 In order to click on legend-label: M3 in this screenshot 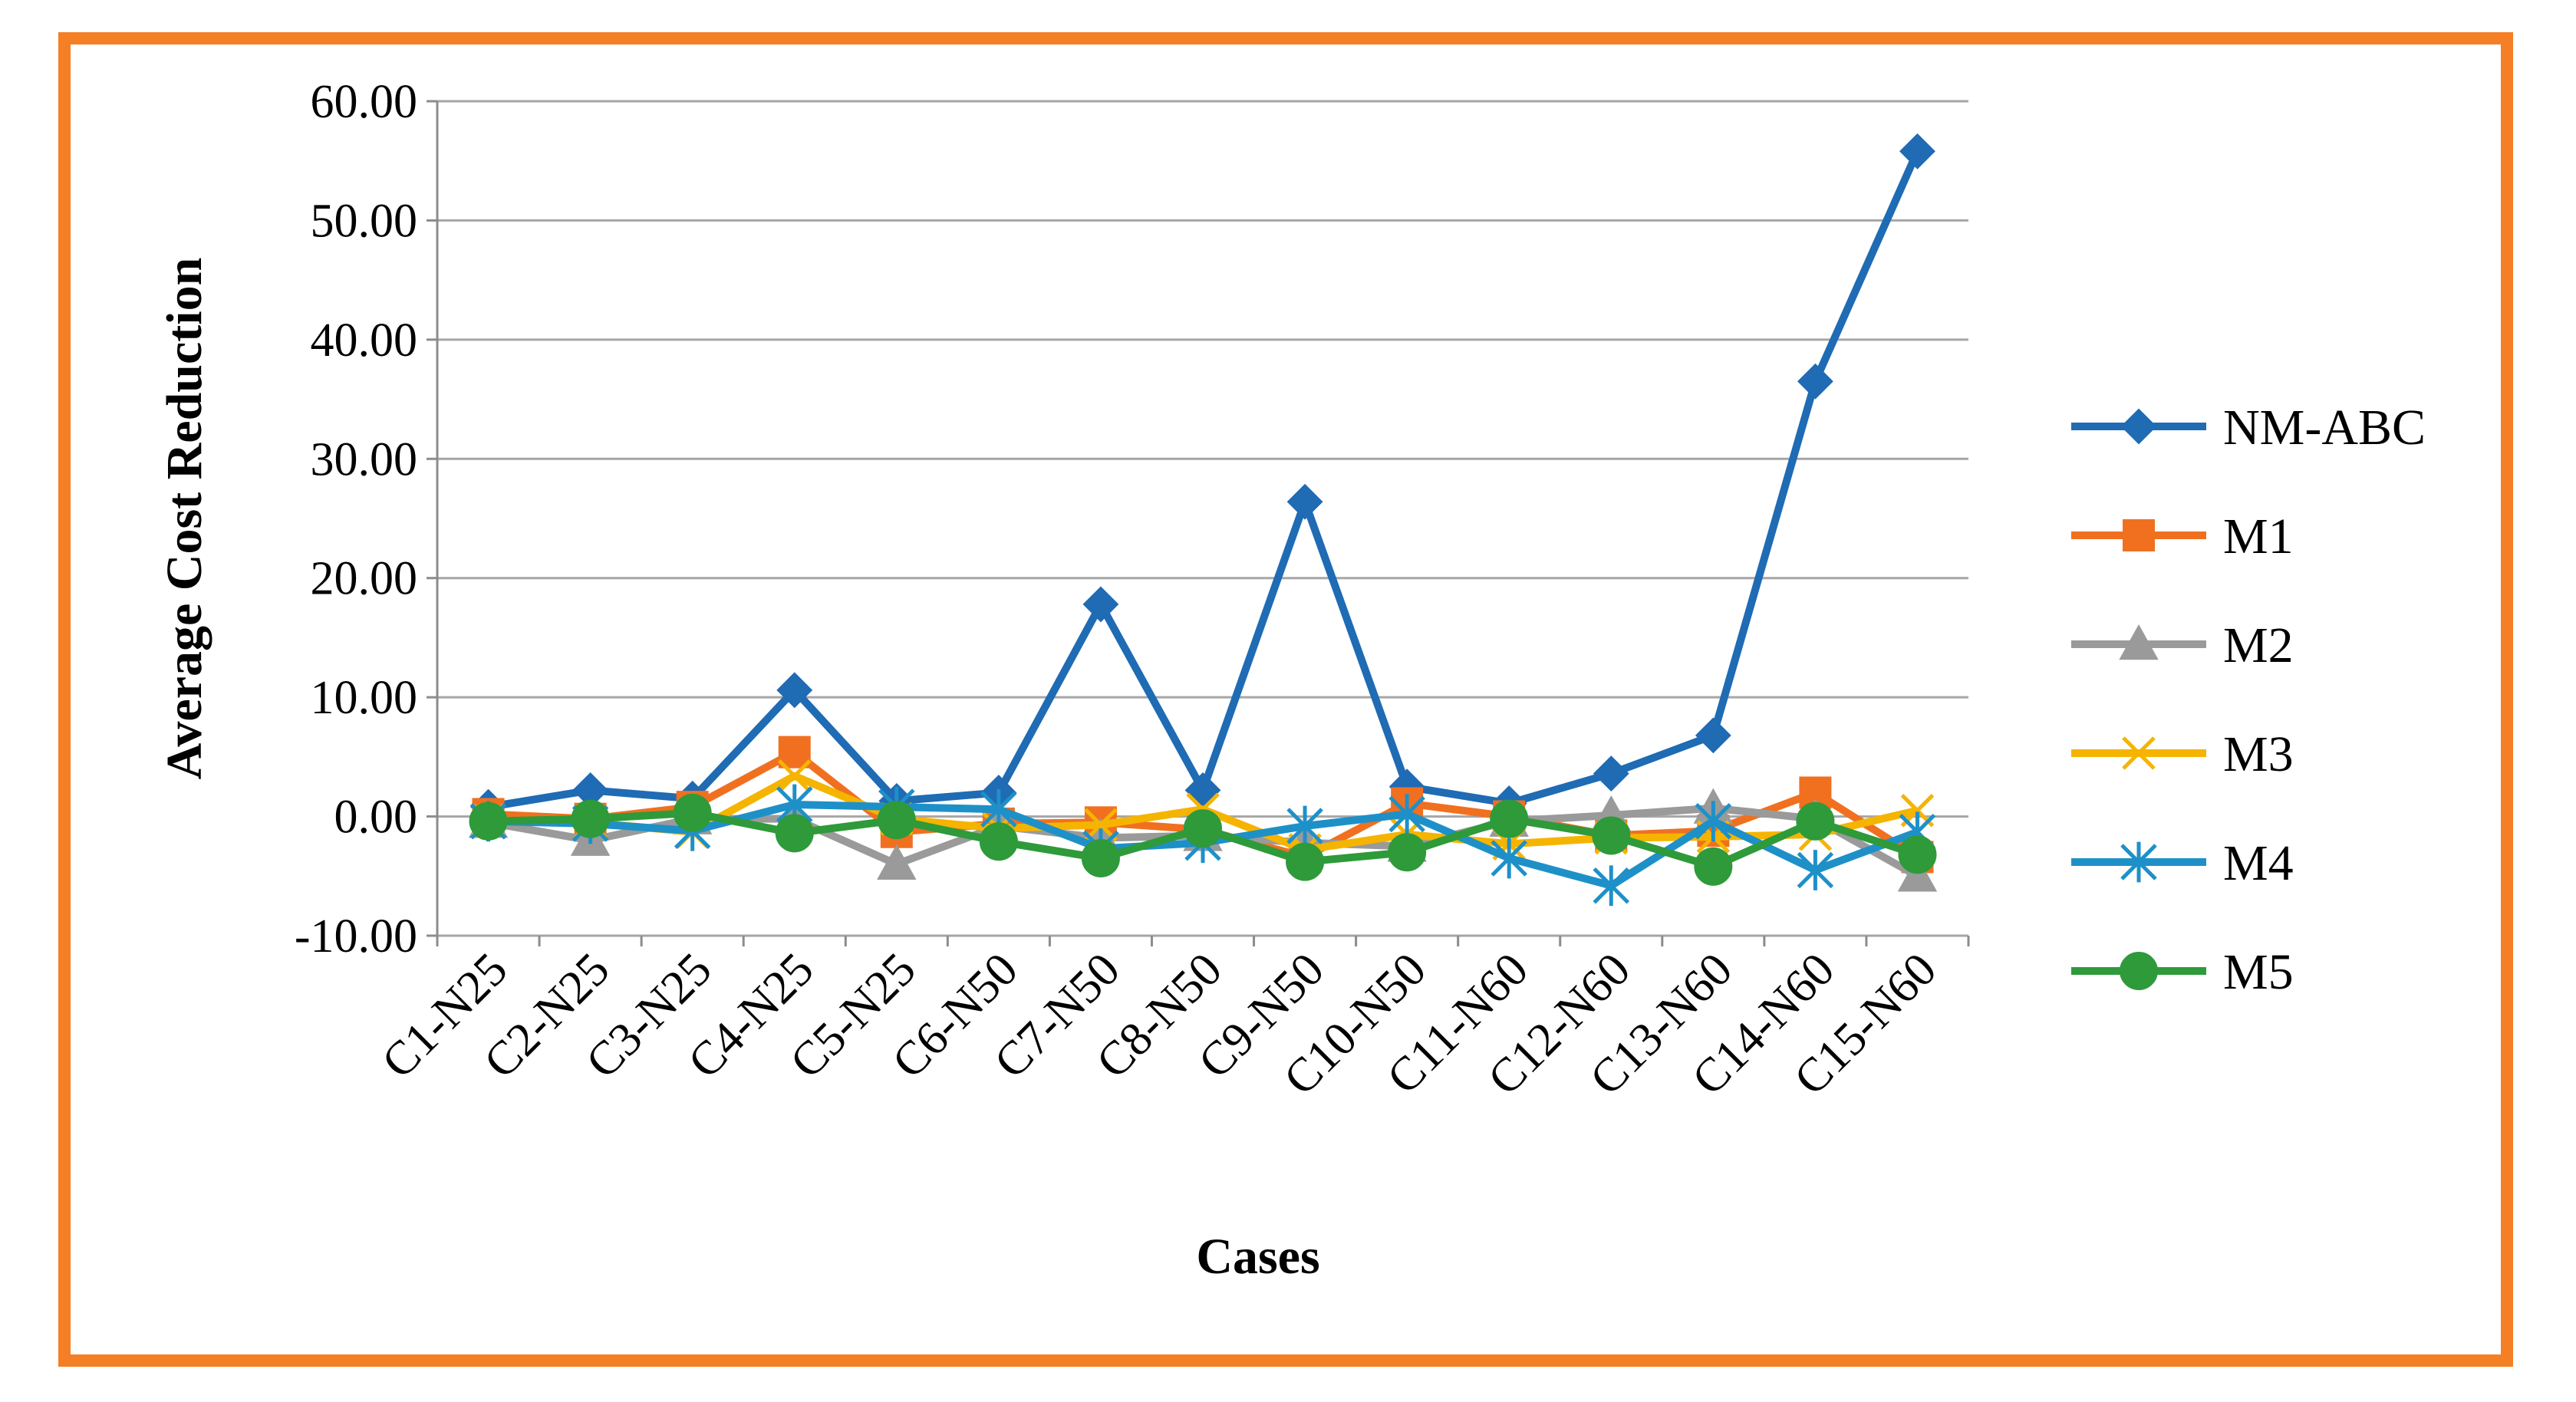, I will do `click(2258, 754)`.